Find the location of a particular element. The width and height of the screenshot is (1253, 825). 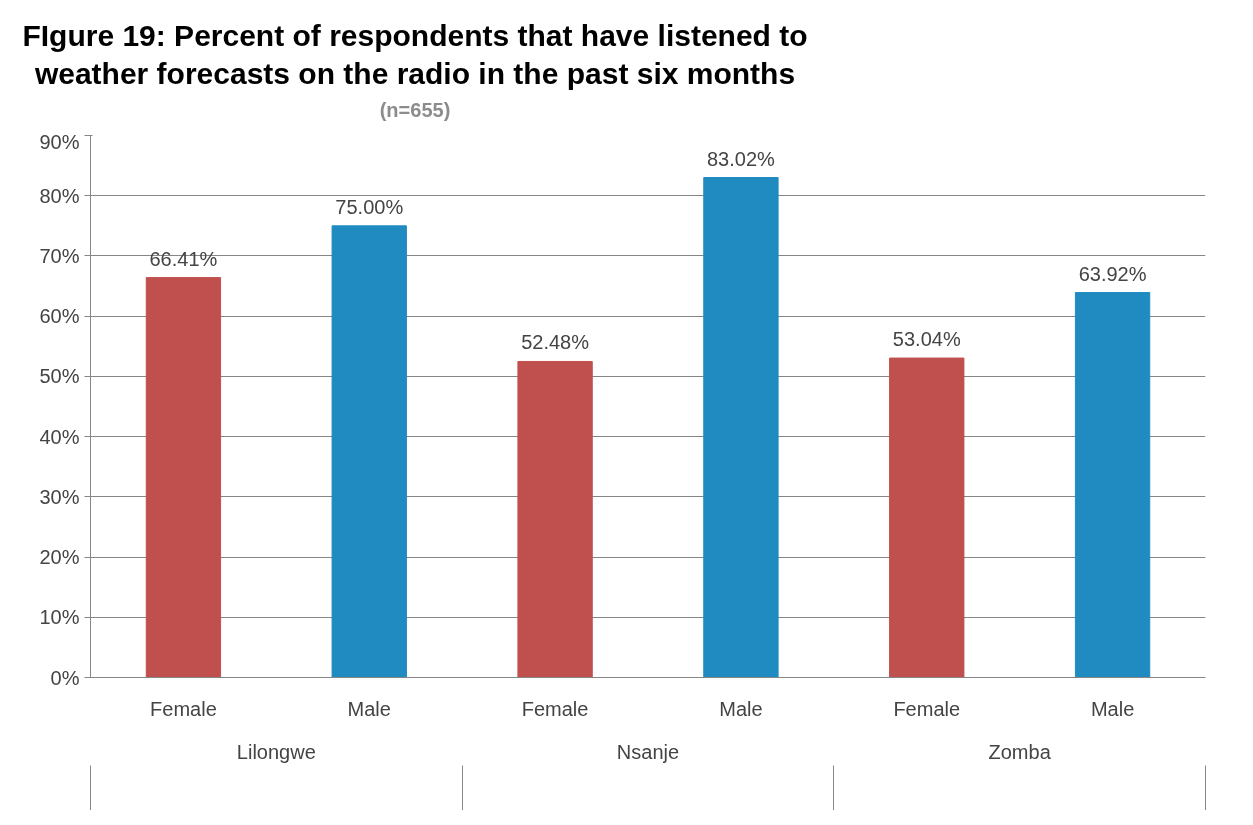

data-label: 75.00% is located at coordinates (369, 206).